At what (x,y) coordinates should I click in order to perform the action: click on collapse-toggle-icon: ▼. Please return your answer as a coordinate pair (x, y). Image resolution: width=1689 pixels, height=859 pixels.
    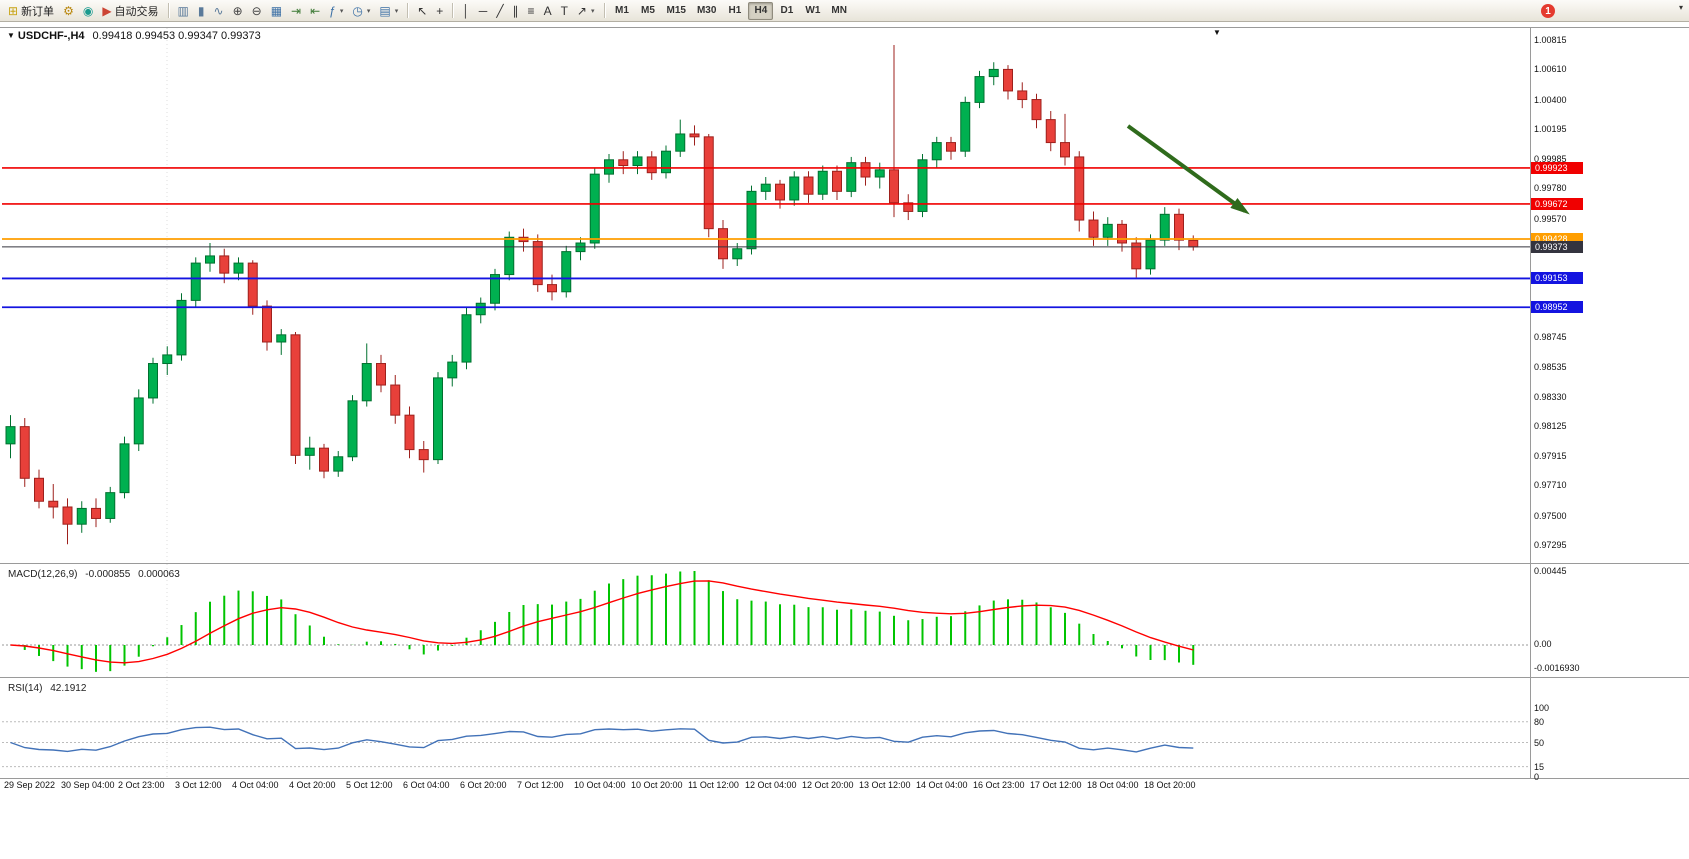
    Looking at the image, I should click on (11, 35).